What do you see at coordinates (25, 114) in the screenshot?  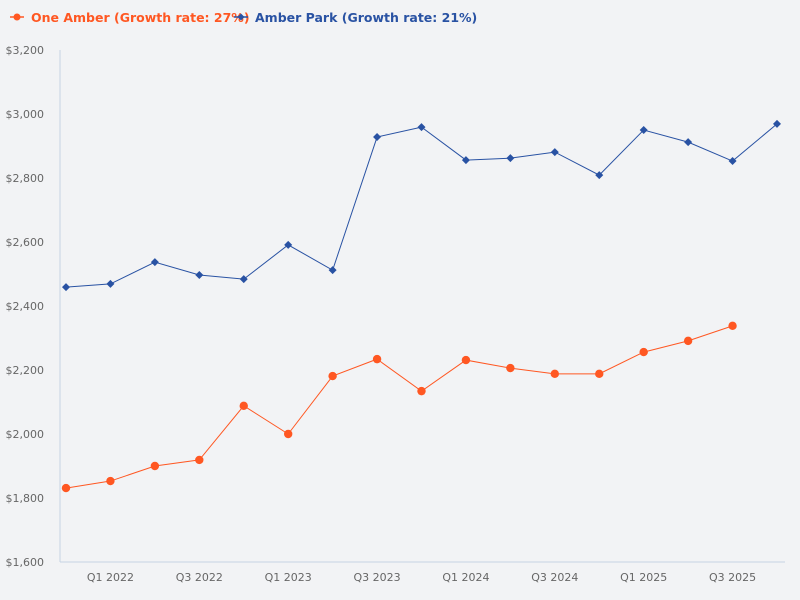 I see `y-tick-label: $3,000` at bounding box center [25, 114].